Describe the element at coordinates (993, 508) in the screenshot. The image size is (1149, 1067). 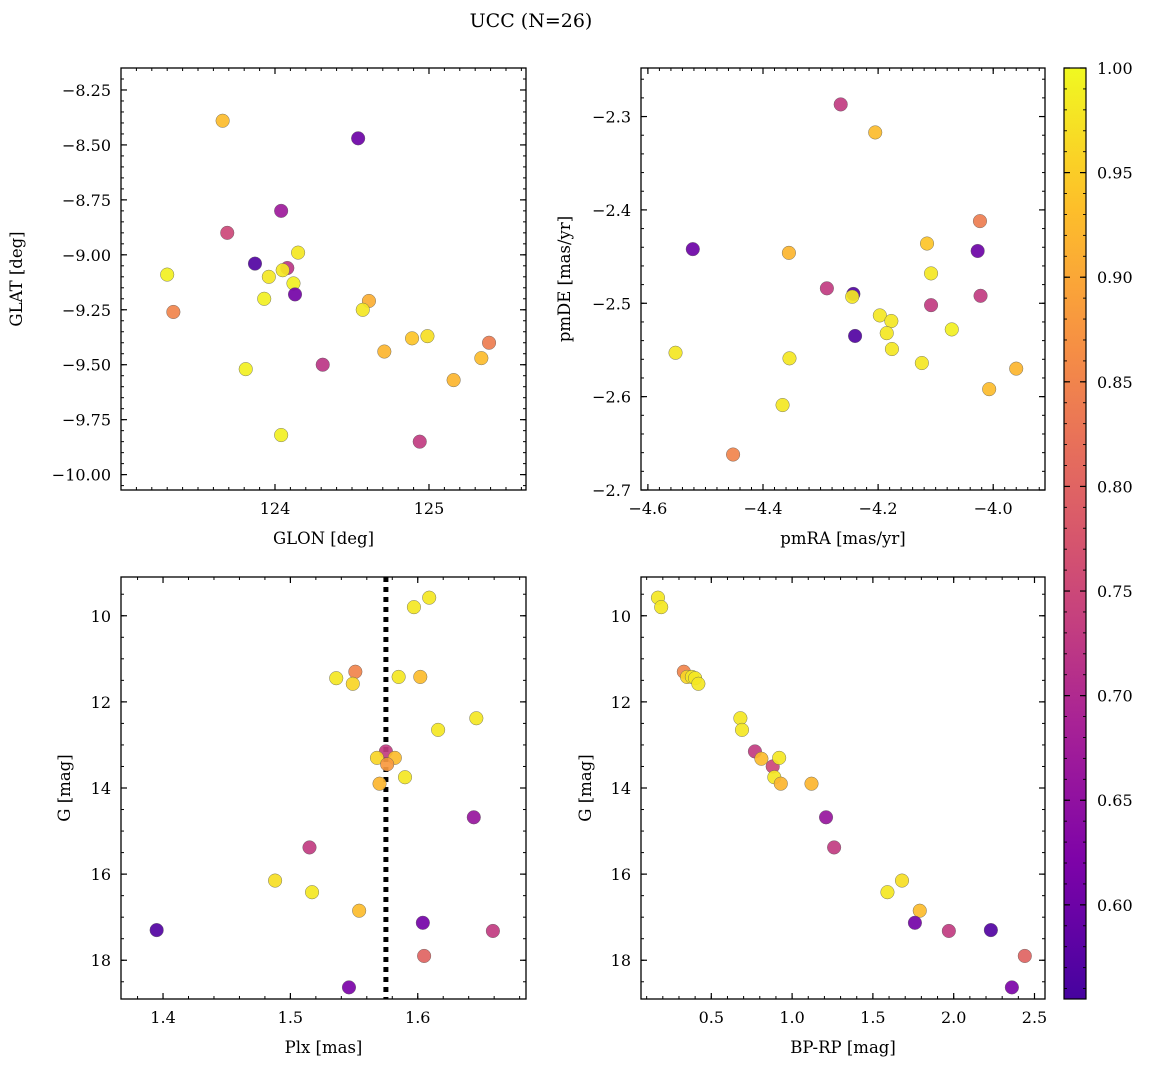
I see `x-tick-label: −4.0` at that location.